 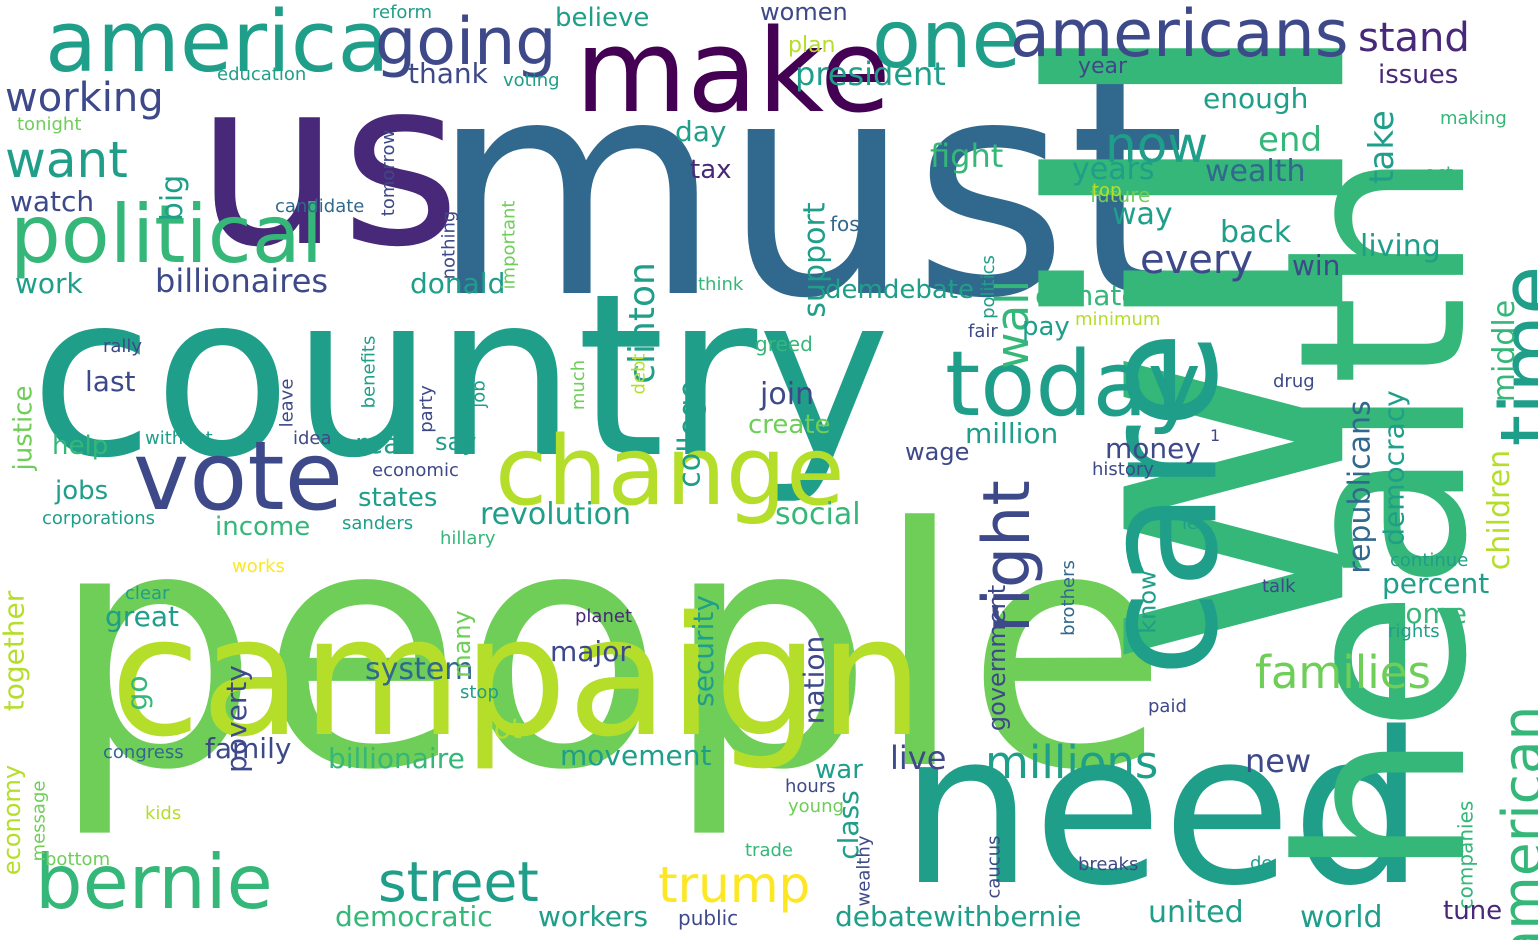 I want to click on cloud-word: greed, so click(x=784, y=344).